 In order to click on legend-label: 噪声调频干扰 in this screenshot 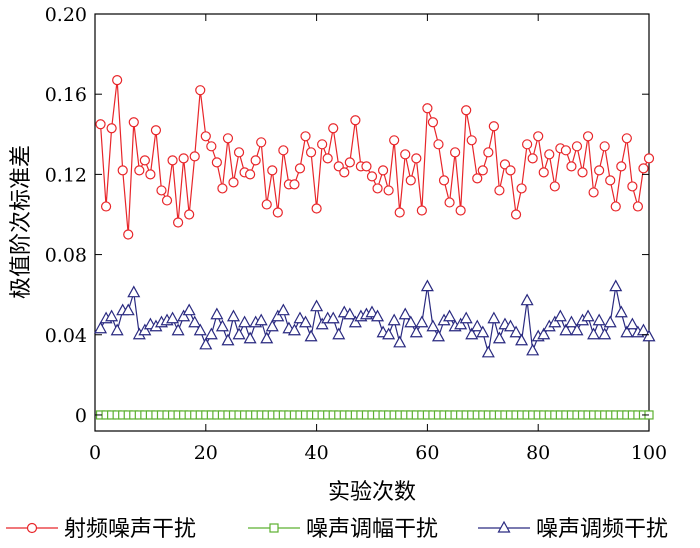, I will do `click(602, 529)`.